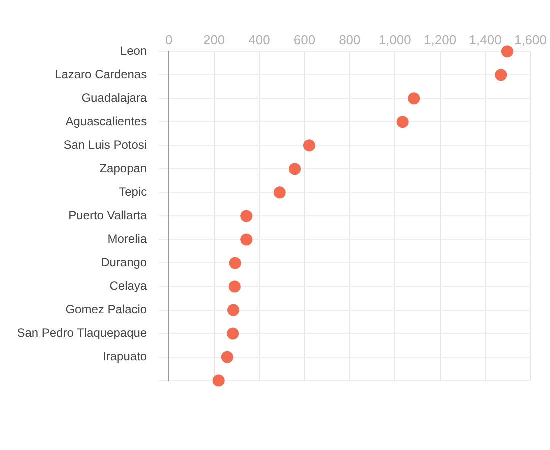  Describe the element at coordinates (169, 40) in the screenshot. I see `x-tick-label: 0` at that location.